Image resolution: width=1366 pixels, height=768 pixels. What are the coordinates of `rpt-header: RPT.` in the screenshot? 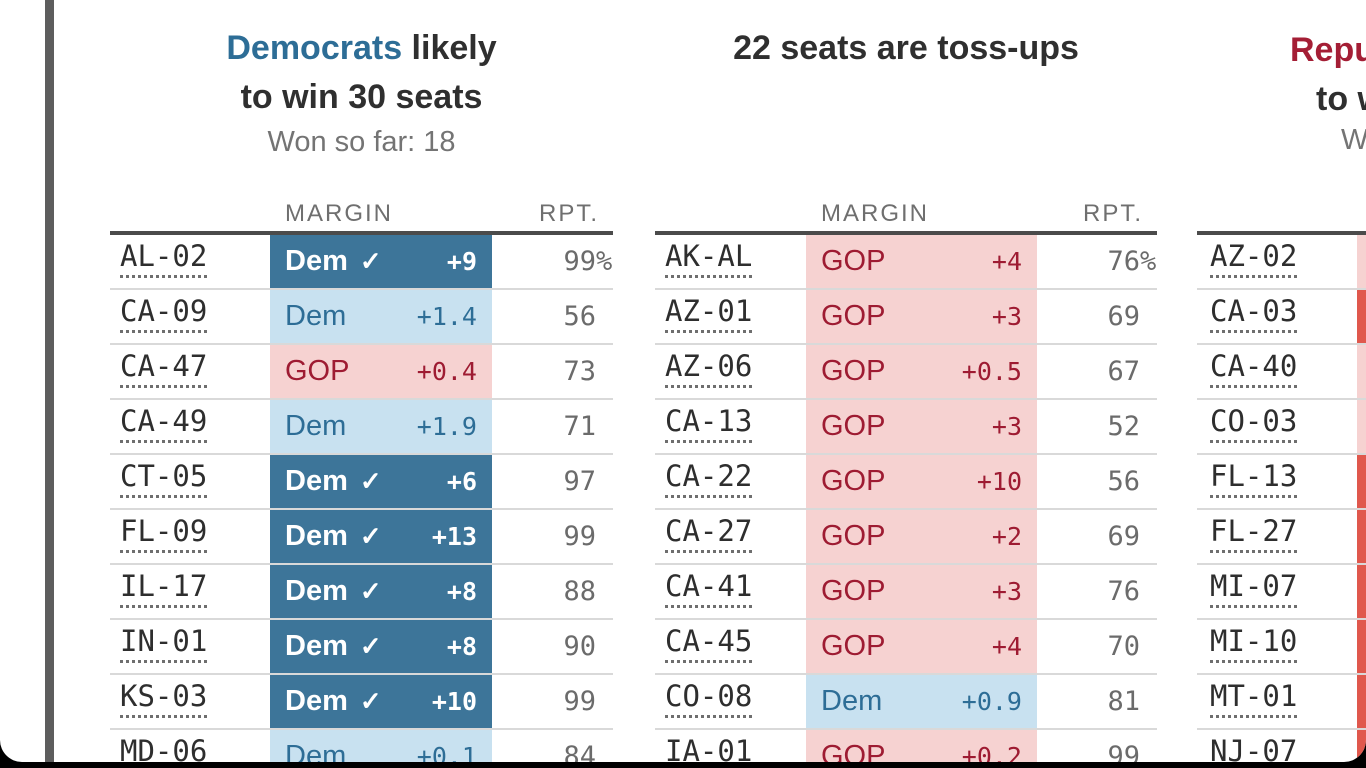 It's located at (568, 213).